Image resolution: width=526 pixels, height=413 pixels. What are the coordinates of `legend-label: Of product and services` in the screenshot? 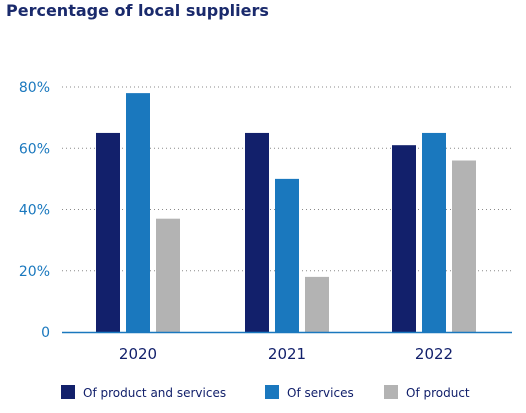 It's located at (154, 393).